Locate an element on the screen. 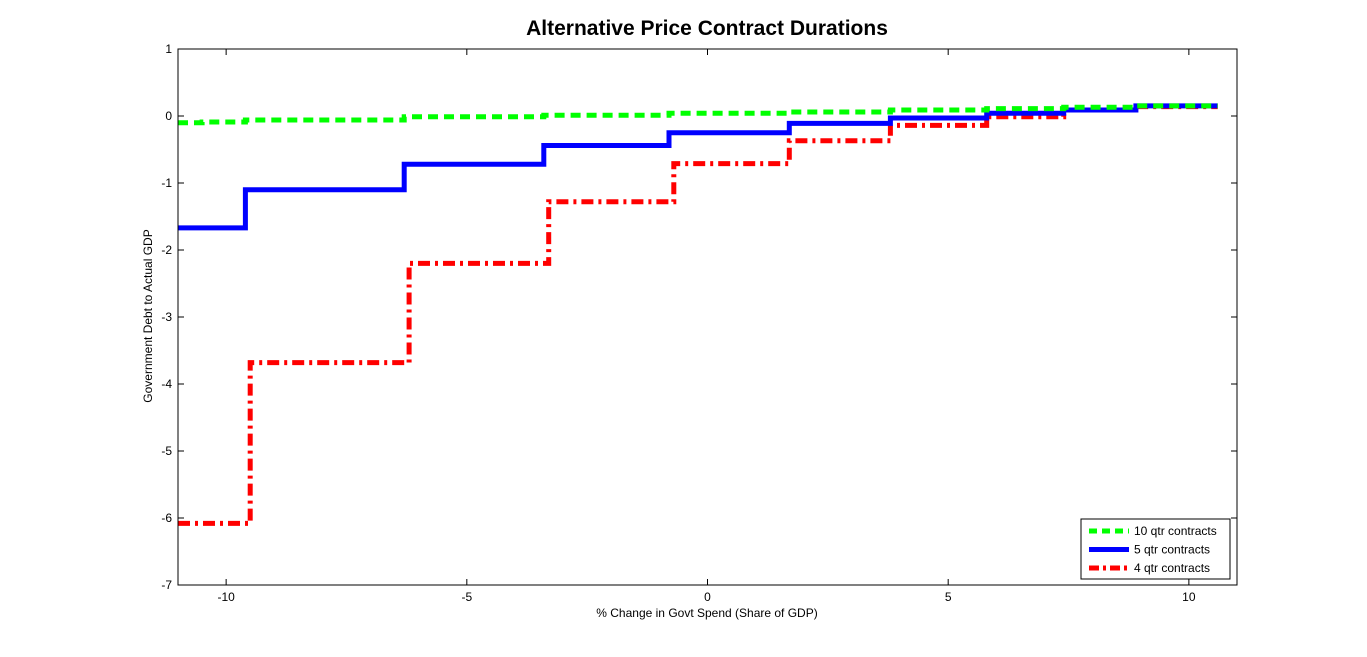  x-tick-label: 10 is located at coordinates (1189, 597).